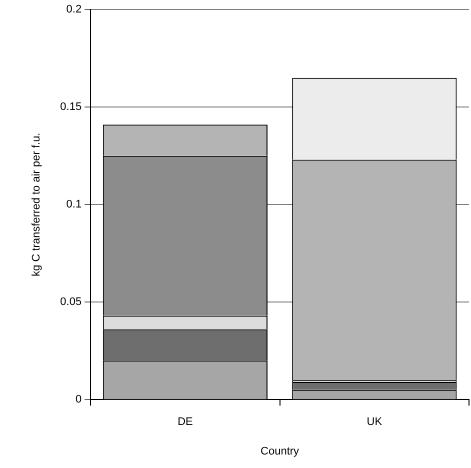 Image resolution: width=471 pixels, height=468 pixels. Describe the element at coordinates (71, 302) in the screenshot. I see `y-tick-label: 0.05` at that location.